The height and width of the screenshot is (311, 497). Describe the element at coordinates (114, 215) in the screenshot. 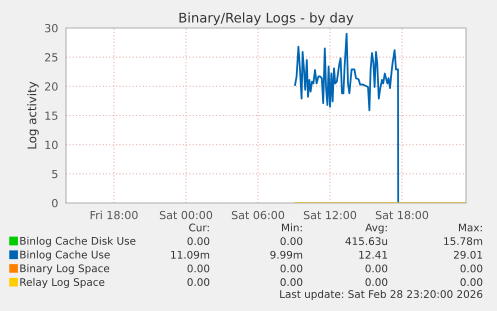

I see `x-tick-label: Fri 18:00` at that location.